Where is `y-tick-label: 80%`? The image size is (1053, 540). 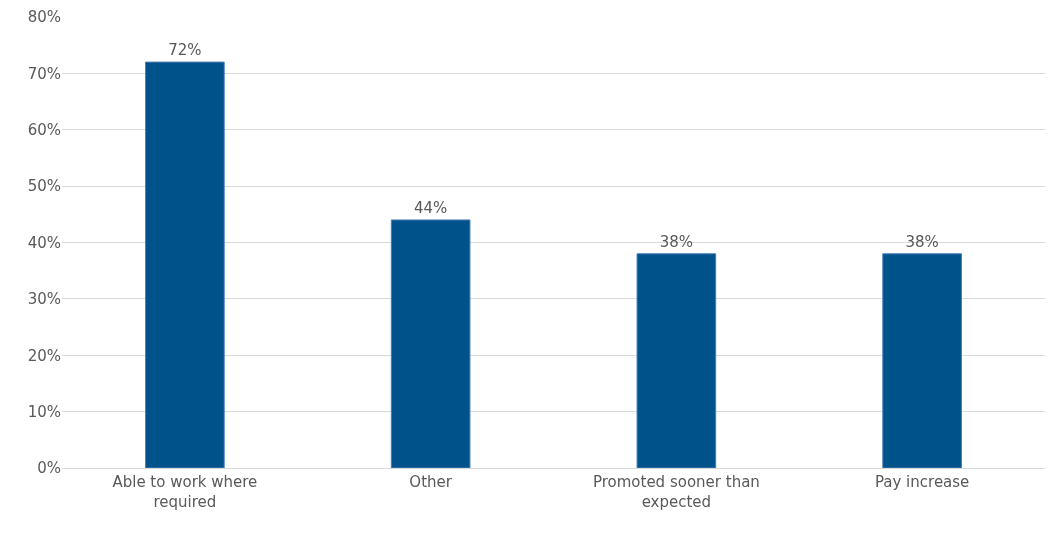 y-tick-label: 80% is located at coordinates (44, 17).